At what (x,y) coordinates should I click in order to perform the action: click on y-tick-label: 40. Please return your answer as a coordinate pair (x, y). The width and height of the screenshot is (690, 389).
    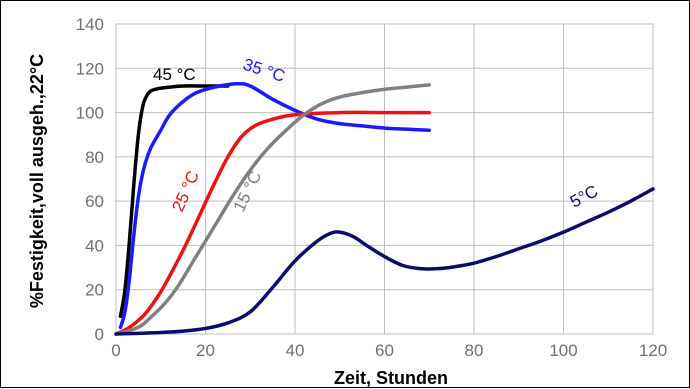
    Looking at the image, I should click on (94, 245).